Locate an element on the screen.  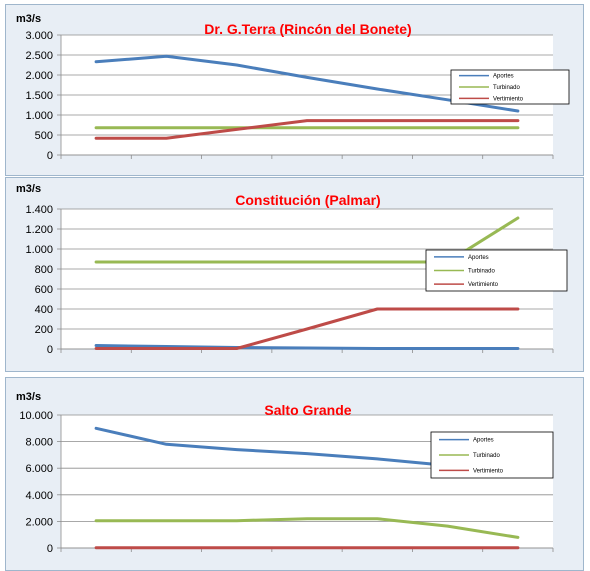
y-tick-label: 800 is located at coordinates (44, 270).